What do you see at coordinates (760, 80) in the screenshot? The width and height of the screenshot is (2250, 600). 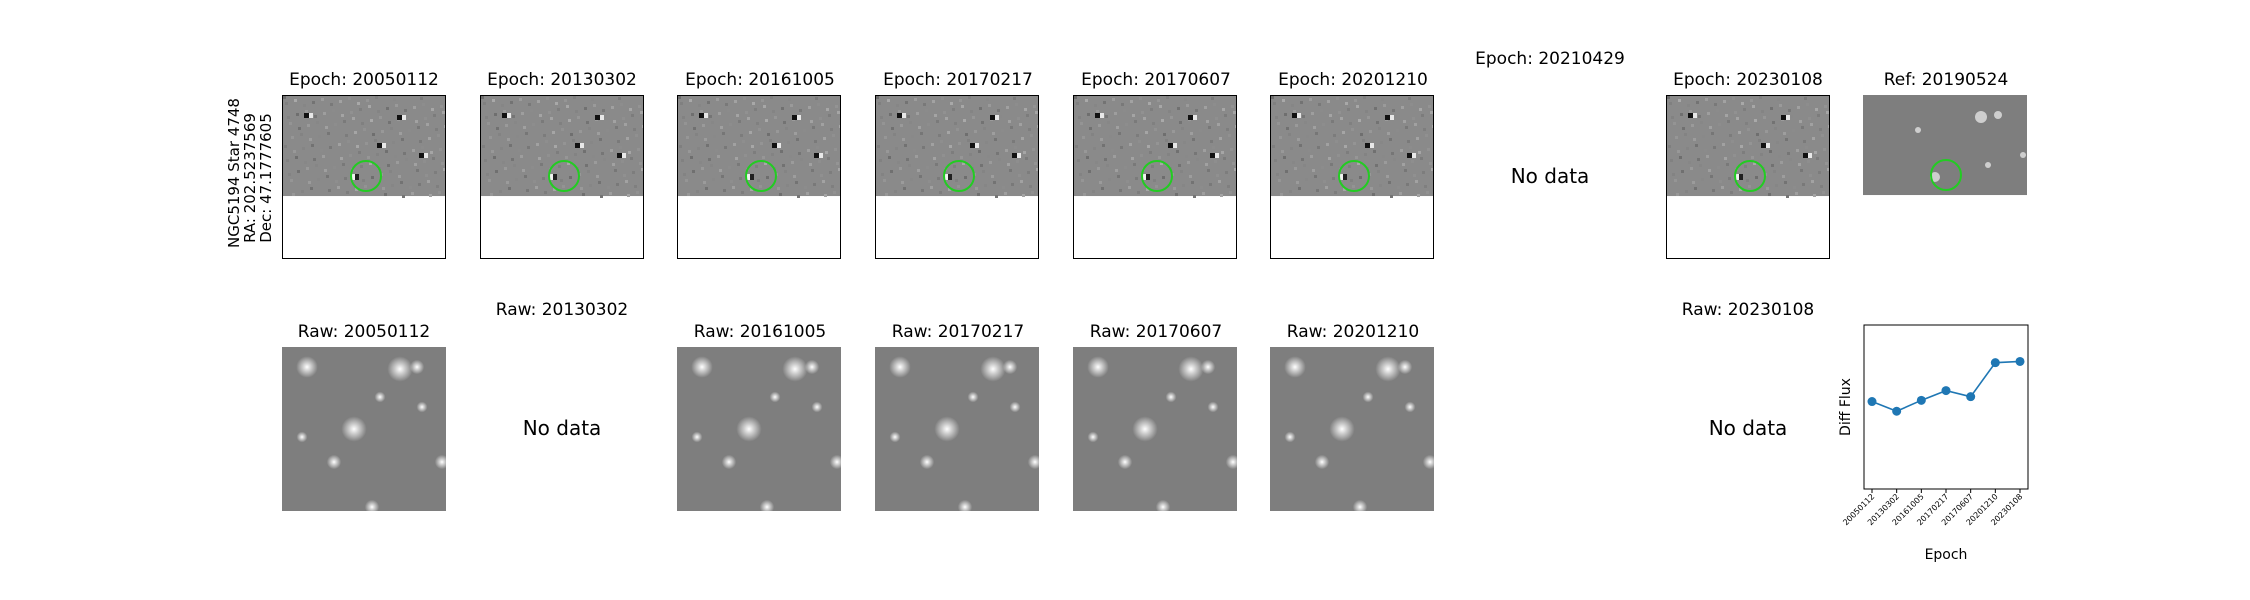 I see `diff-title-3: Epoch: 20161005` at bounding box center [760, 80].